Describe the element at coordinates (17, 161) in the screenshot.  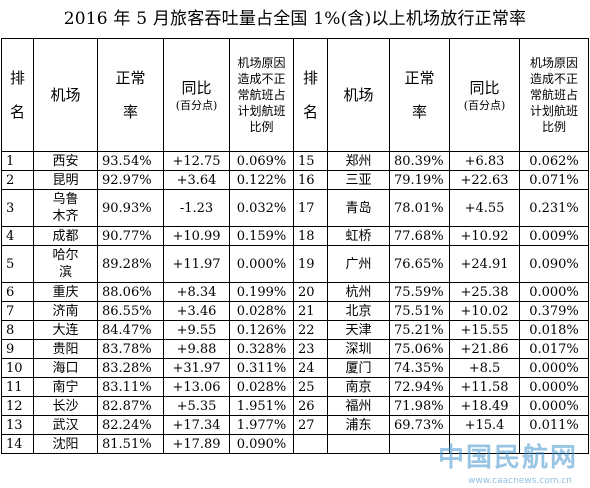
I see `left-rank-cell: 1` at that location.